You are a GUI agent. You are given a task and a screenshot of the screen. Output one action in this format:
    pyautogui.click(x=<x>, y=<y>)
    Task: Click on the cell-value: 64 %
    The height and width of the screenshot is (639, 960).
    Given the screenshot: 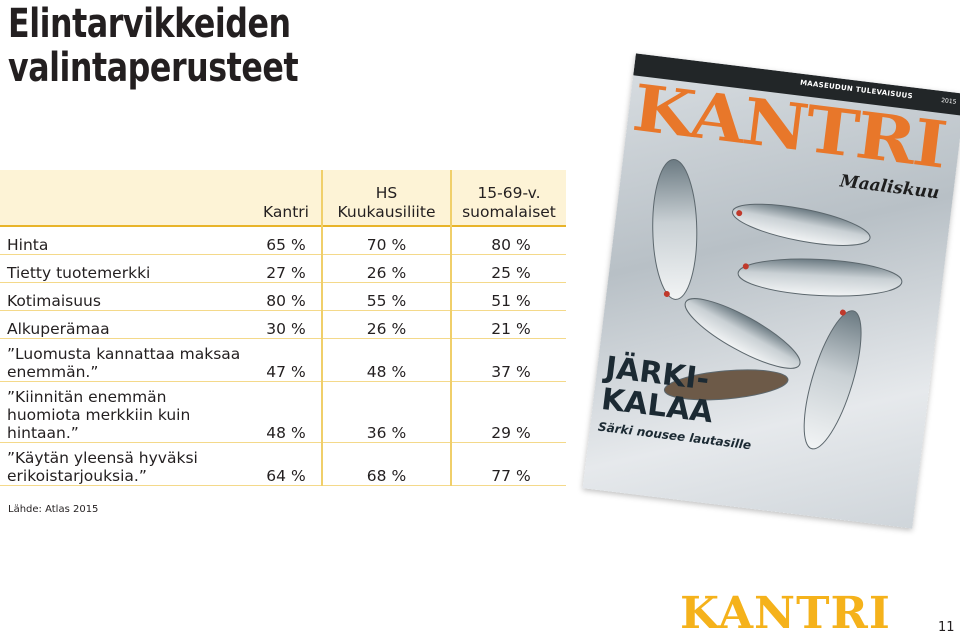 What is the action you would take?
    pyautogui.click(x=287, y=464)
    